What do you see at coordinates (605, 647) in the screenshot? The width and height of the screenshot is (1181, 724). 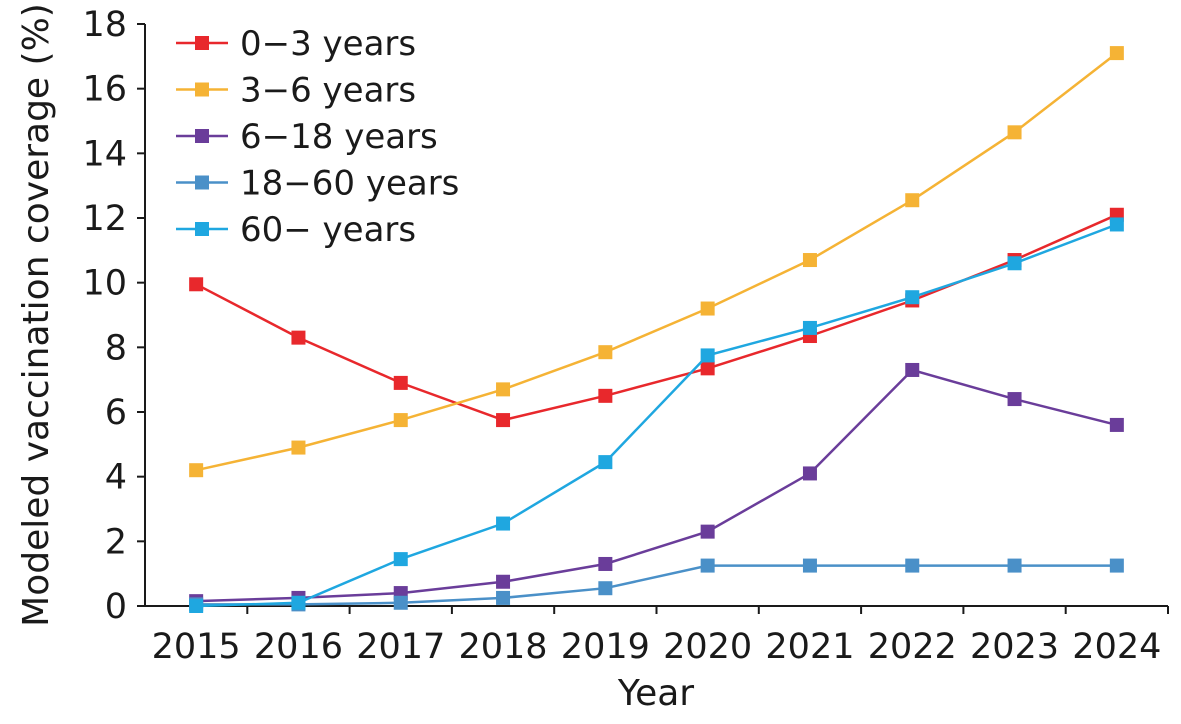 I see `x-tick-label: 2019` at bounding box center [605, 647].